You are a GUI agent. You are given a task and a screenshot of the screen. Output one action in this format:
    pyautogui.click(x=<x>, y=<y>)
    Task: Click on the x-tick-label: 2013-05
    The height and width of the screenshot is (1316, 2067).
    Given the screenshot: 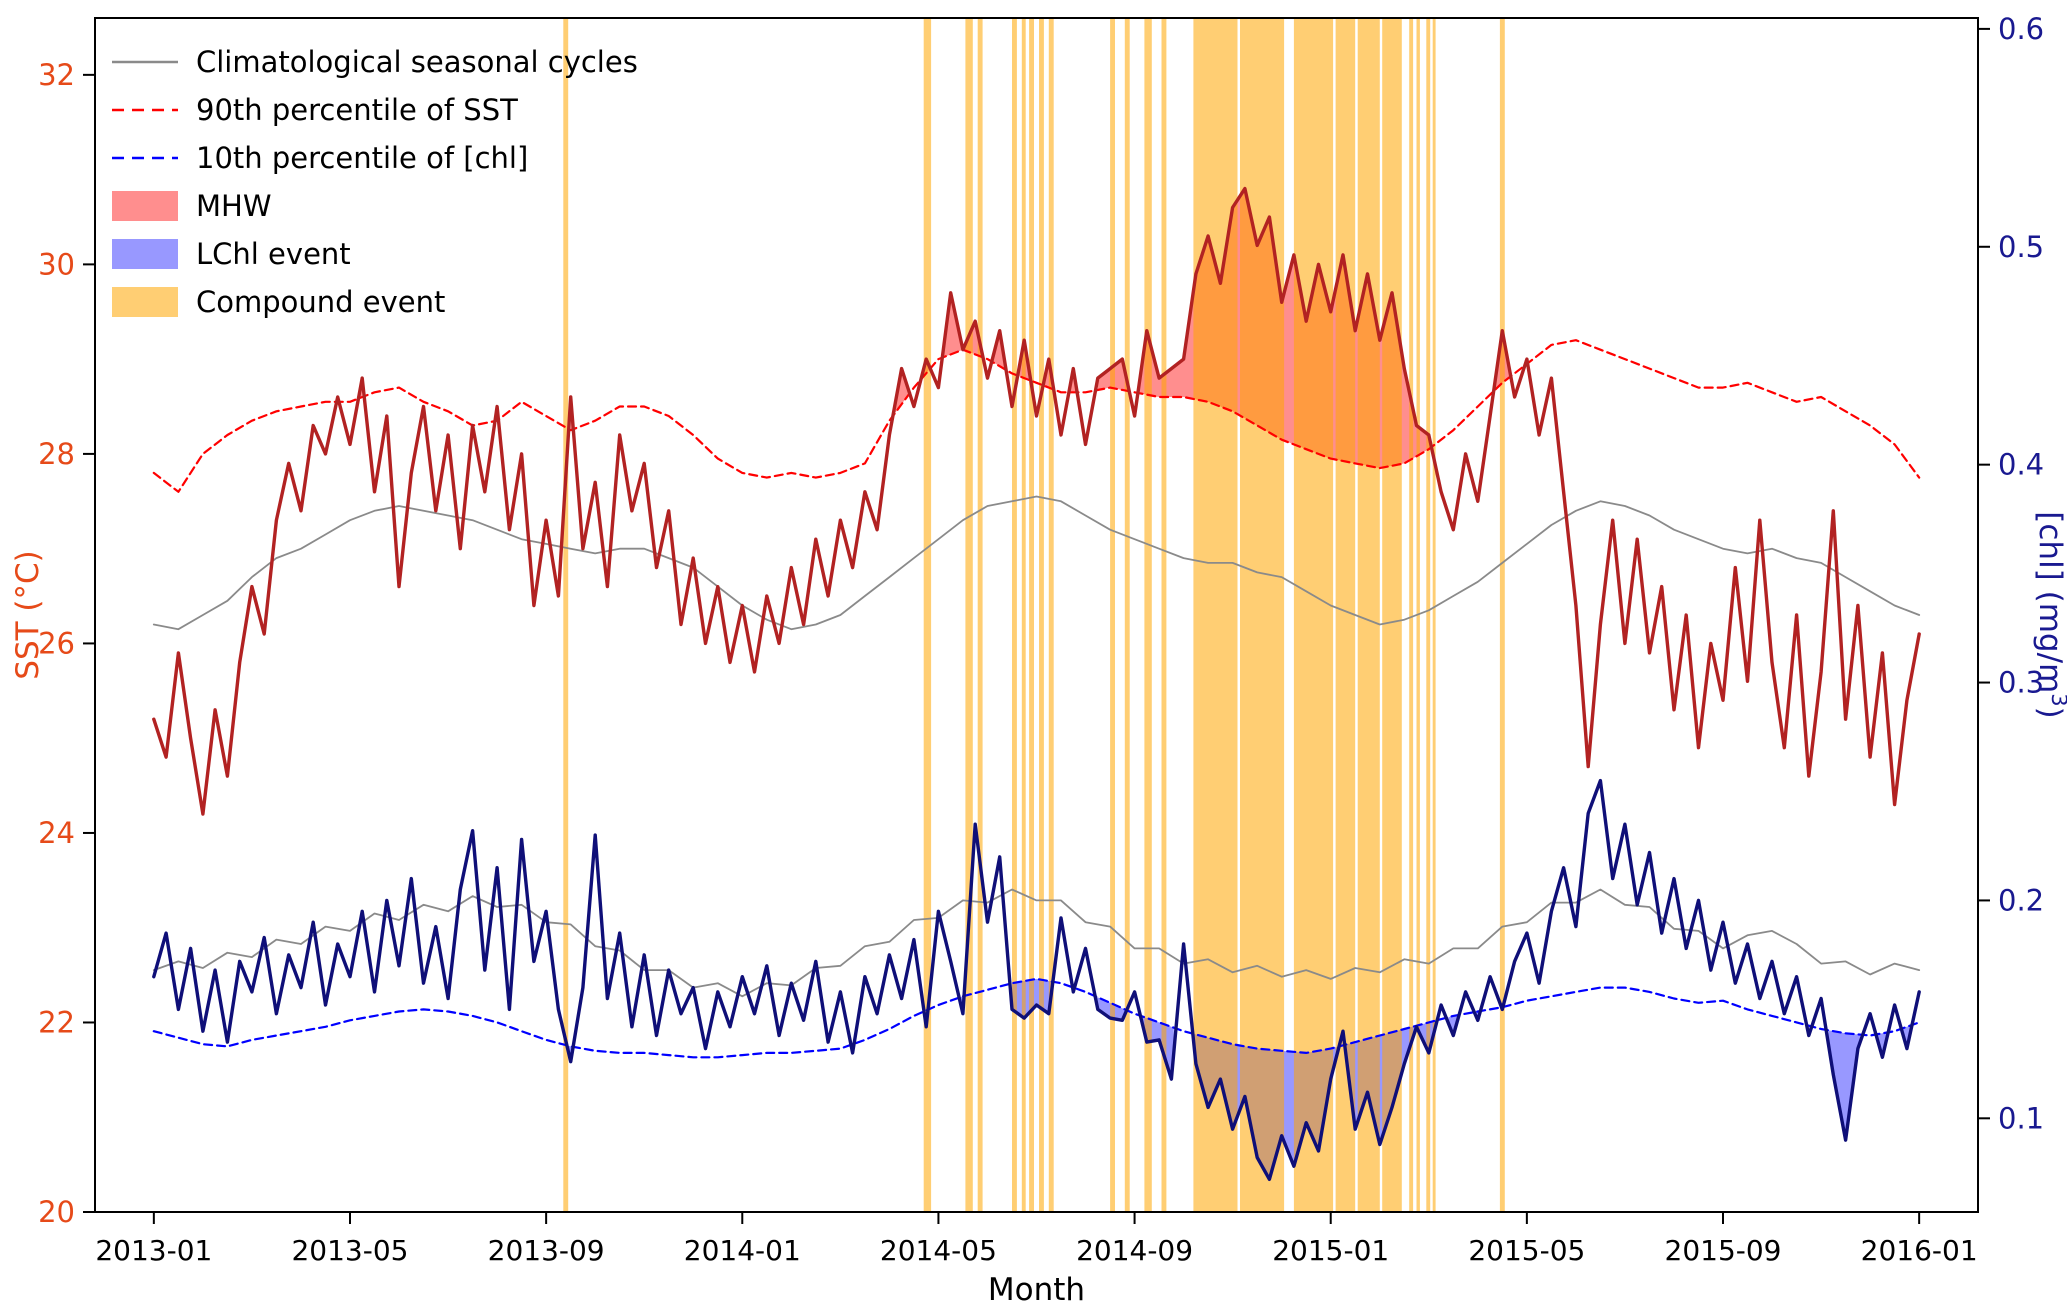 What is the action you would take?
    pyautogui.click(x=349, y=1250)
    